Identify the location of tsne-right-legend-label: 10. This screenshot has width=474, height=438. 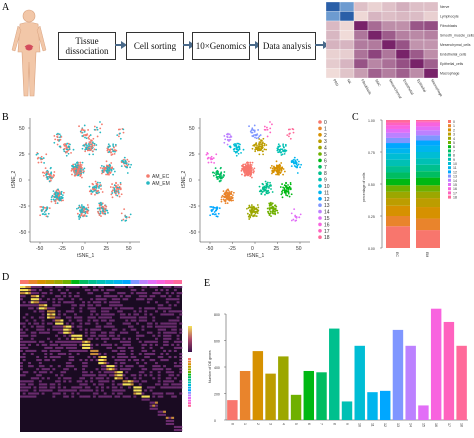
(327, 187).